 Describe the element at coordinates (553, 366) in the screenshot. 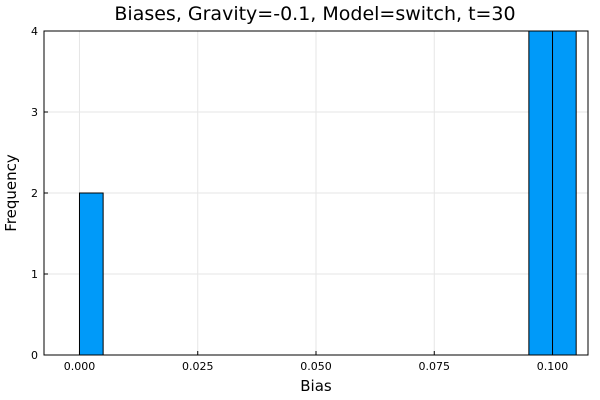

I see `x-tick-label: 0.100` at that location.